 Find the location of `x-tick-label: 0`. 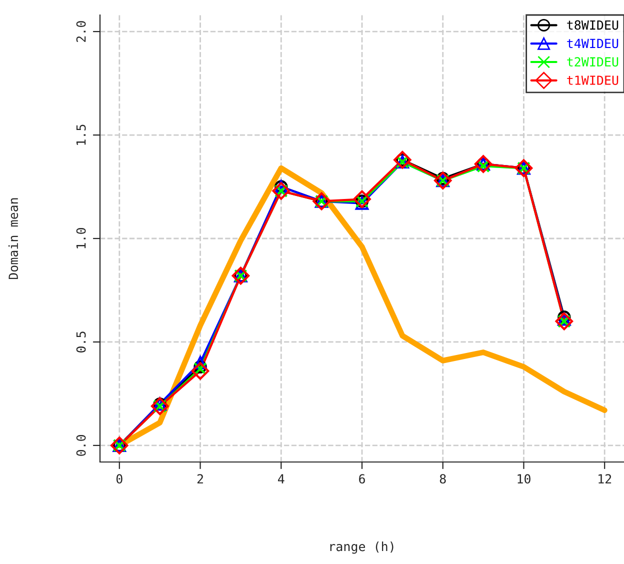

x-tick-label: 0 is located at coordinates (119, 479).